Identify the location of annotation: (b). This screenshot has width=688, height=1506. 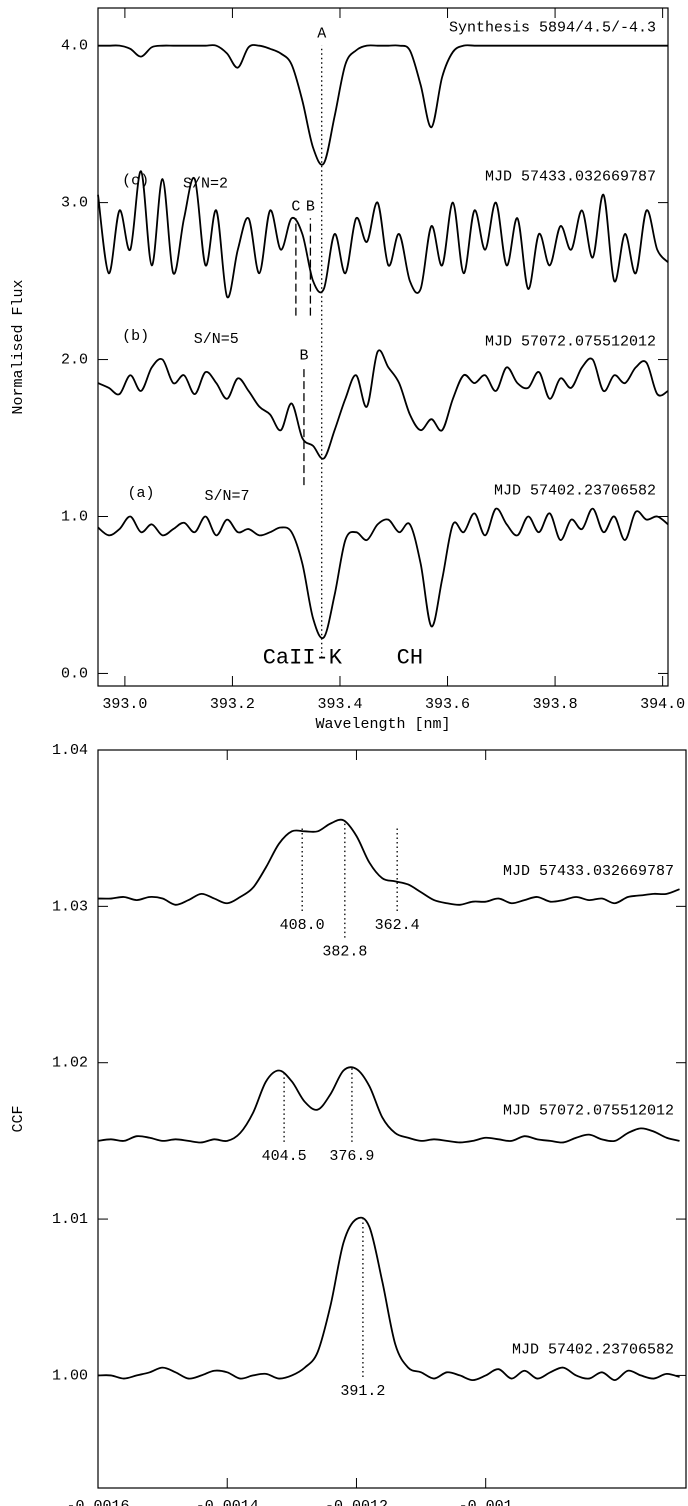
(135, 336).